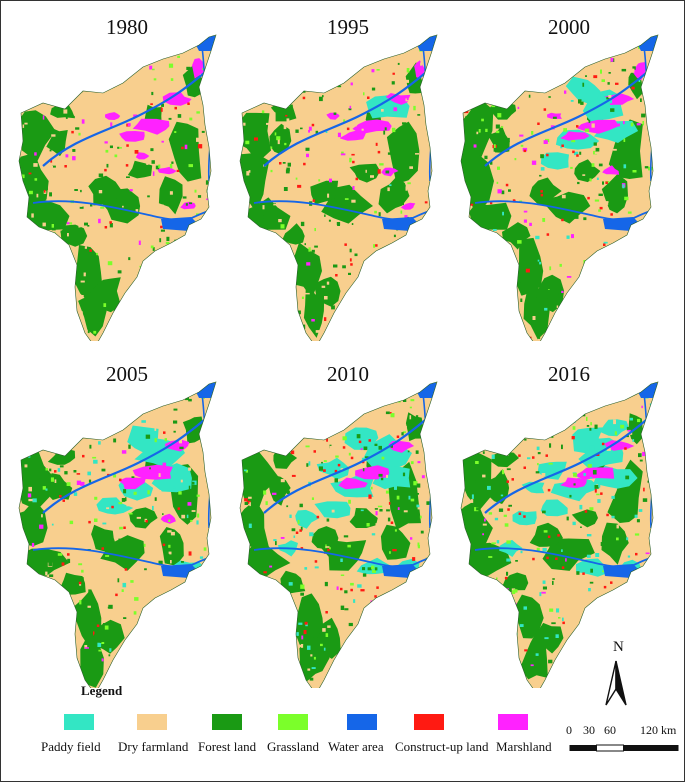 This screenshot has width=685, height=782. What do you see at coordinates (559, 187) in the screenshot?
I see `basin-boundary` at bounding box center [559, 187].